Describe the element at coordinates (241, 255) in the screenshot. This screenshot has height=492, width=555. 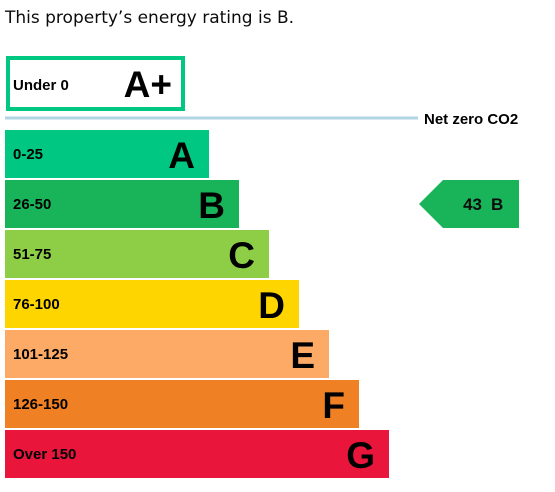
I see `band-c-letter: C` at that location.